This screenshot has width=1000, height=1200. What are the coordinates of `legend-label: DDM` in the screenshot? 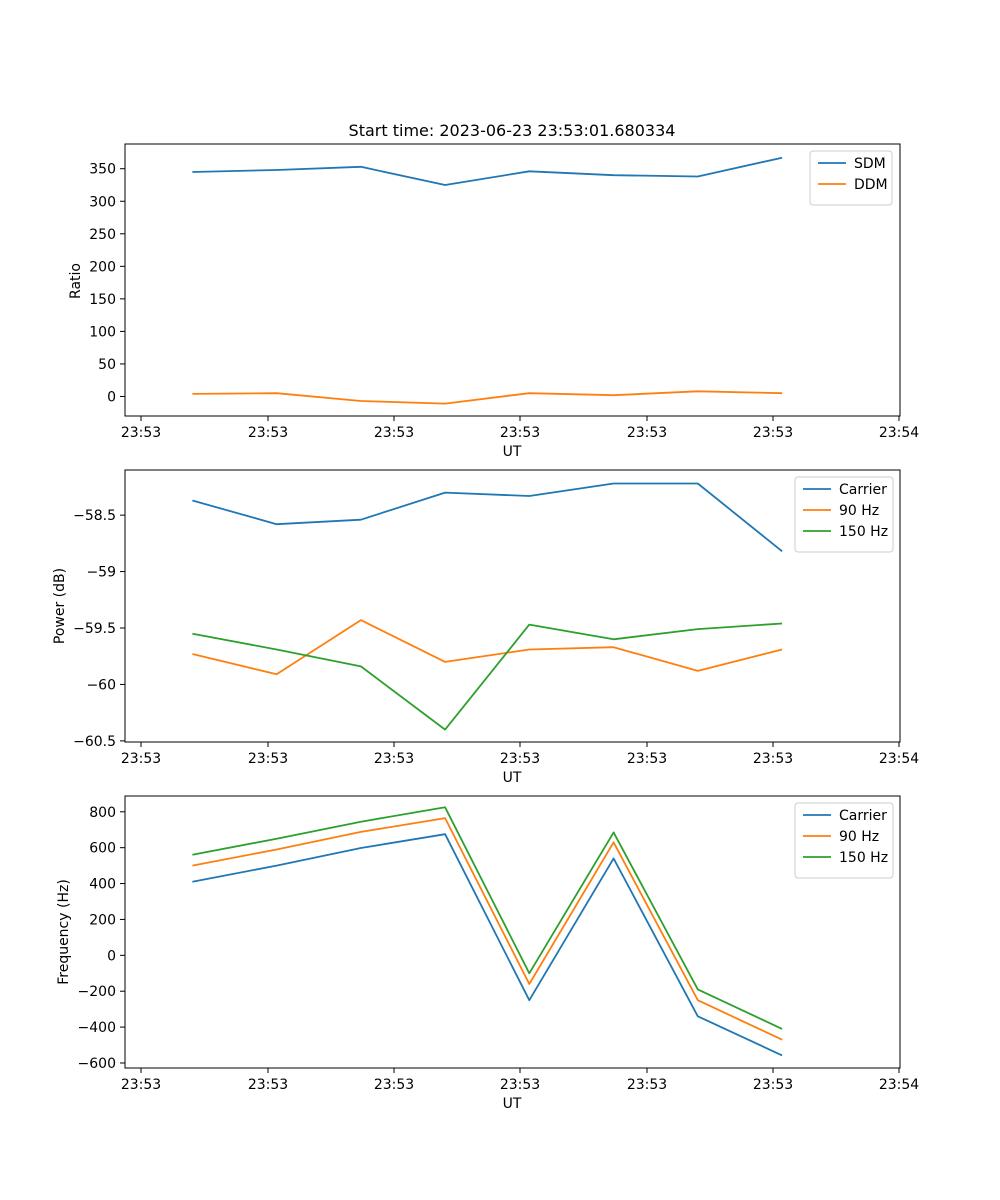 It's located at (871, 185).